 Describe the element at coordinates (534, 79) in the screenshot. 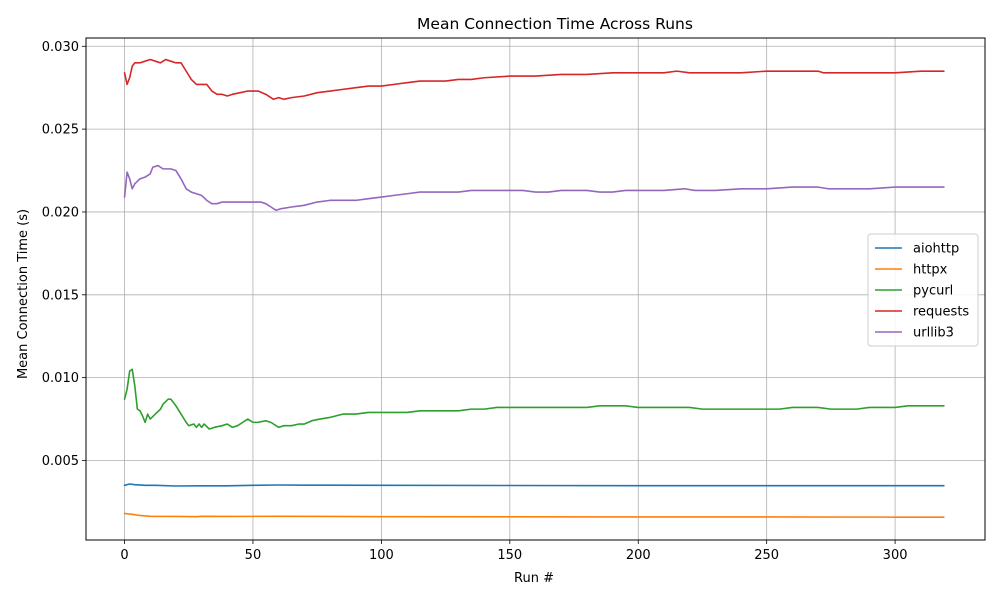

I see `series-line-requests` at that location.